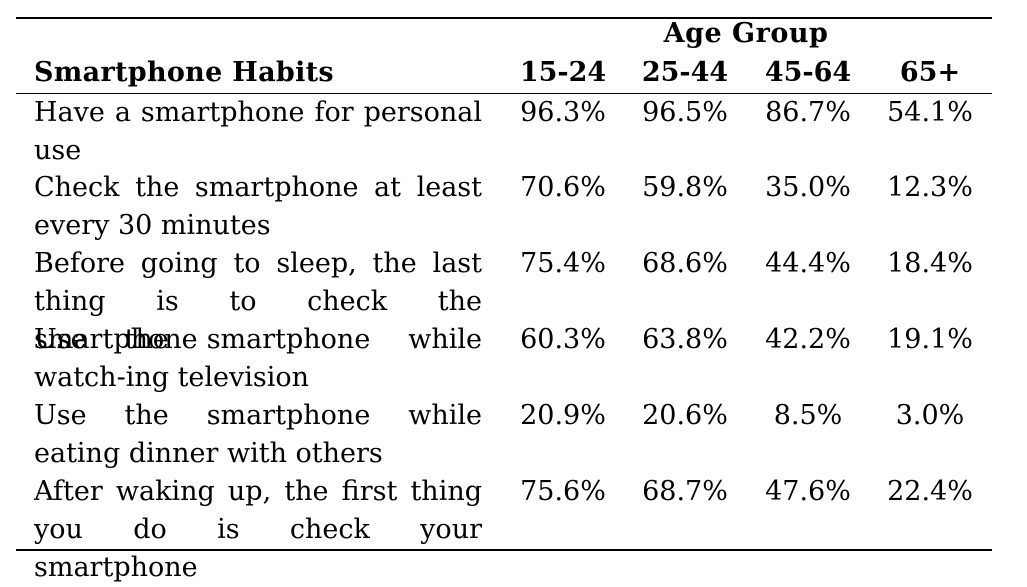  I want to click on value-cell: 86.7%, so click(808, 112).